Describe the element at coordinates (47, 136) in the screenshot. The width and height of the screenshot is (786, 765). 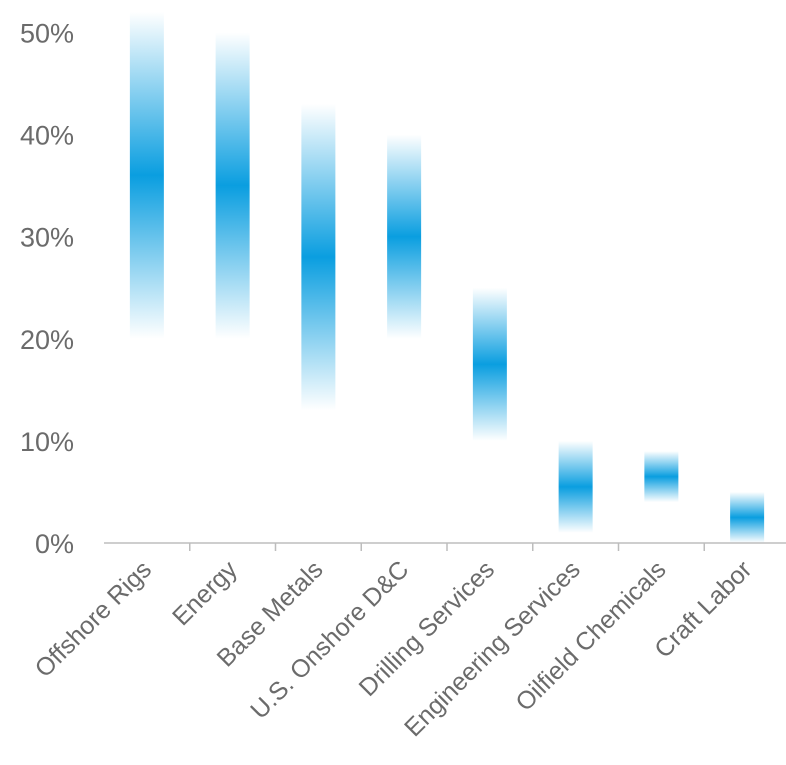
I see `y-tick-label: 40%` at that location.